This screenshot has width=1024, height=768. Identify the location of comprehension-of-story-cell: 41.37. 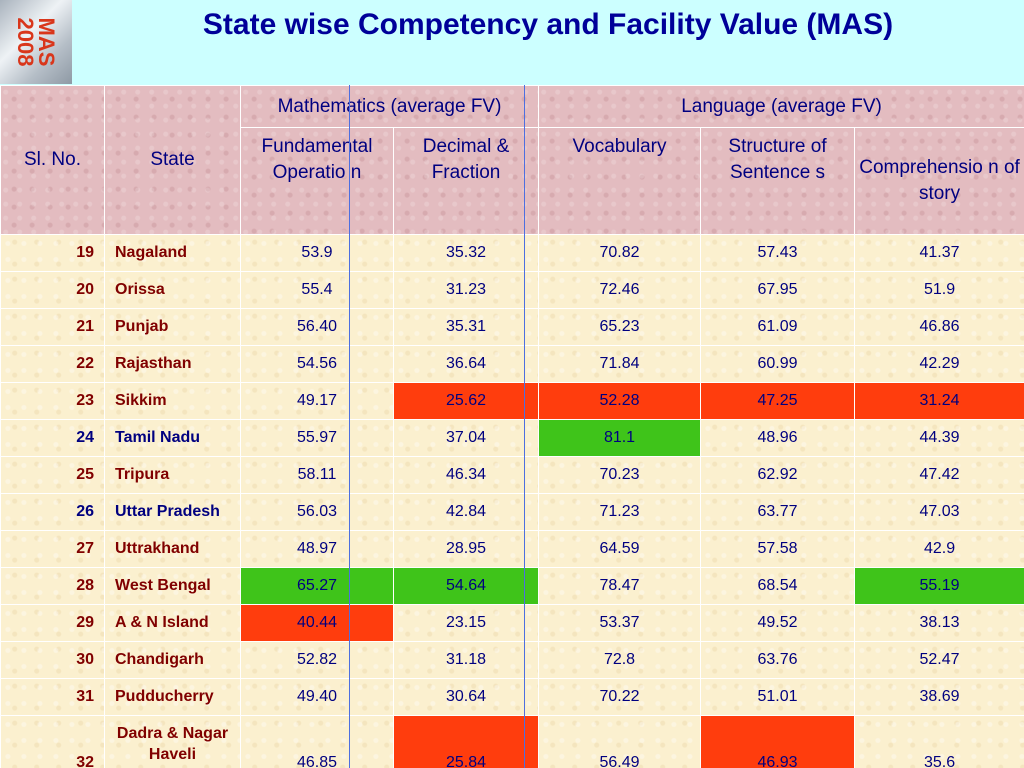
(939, 253).